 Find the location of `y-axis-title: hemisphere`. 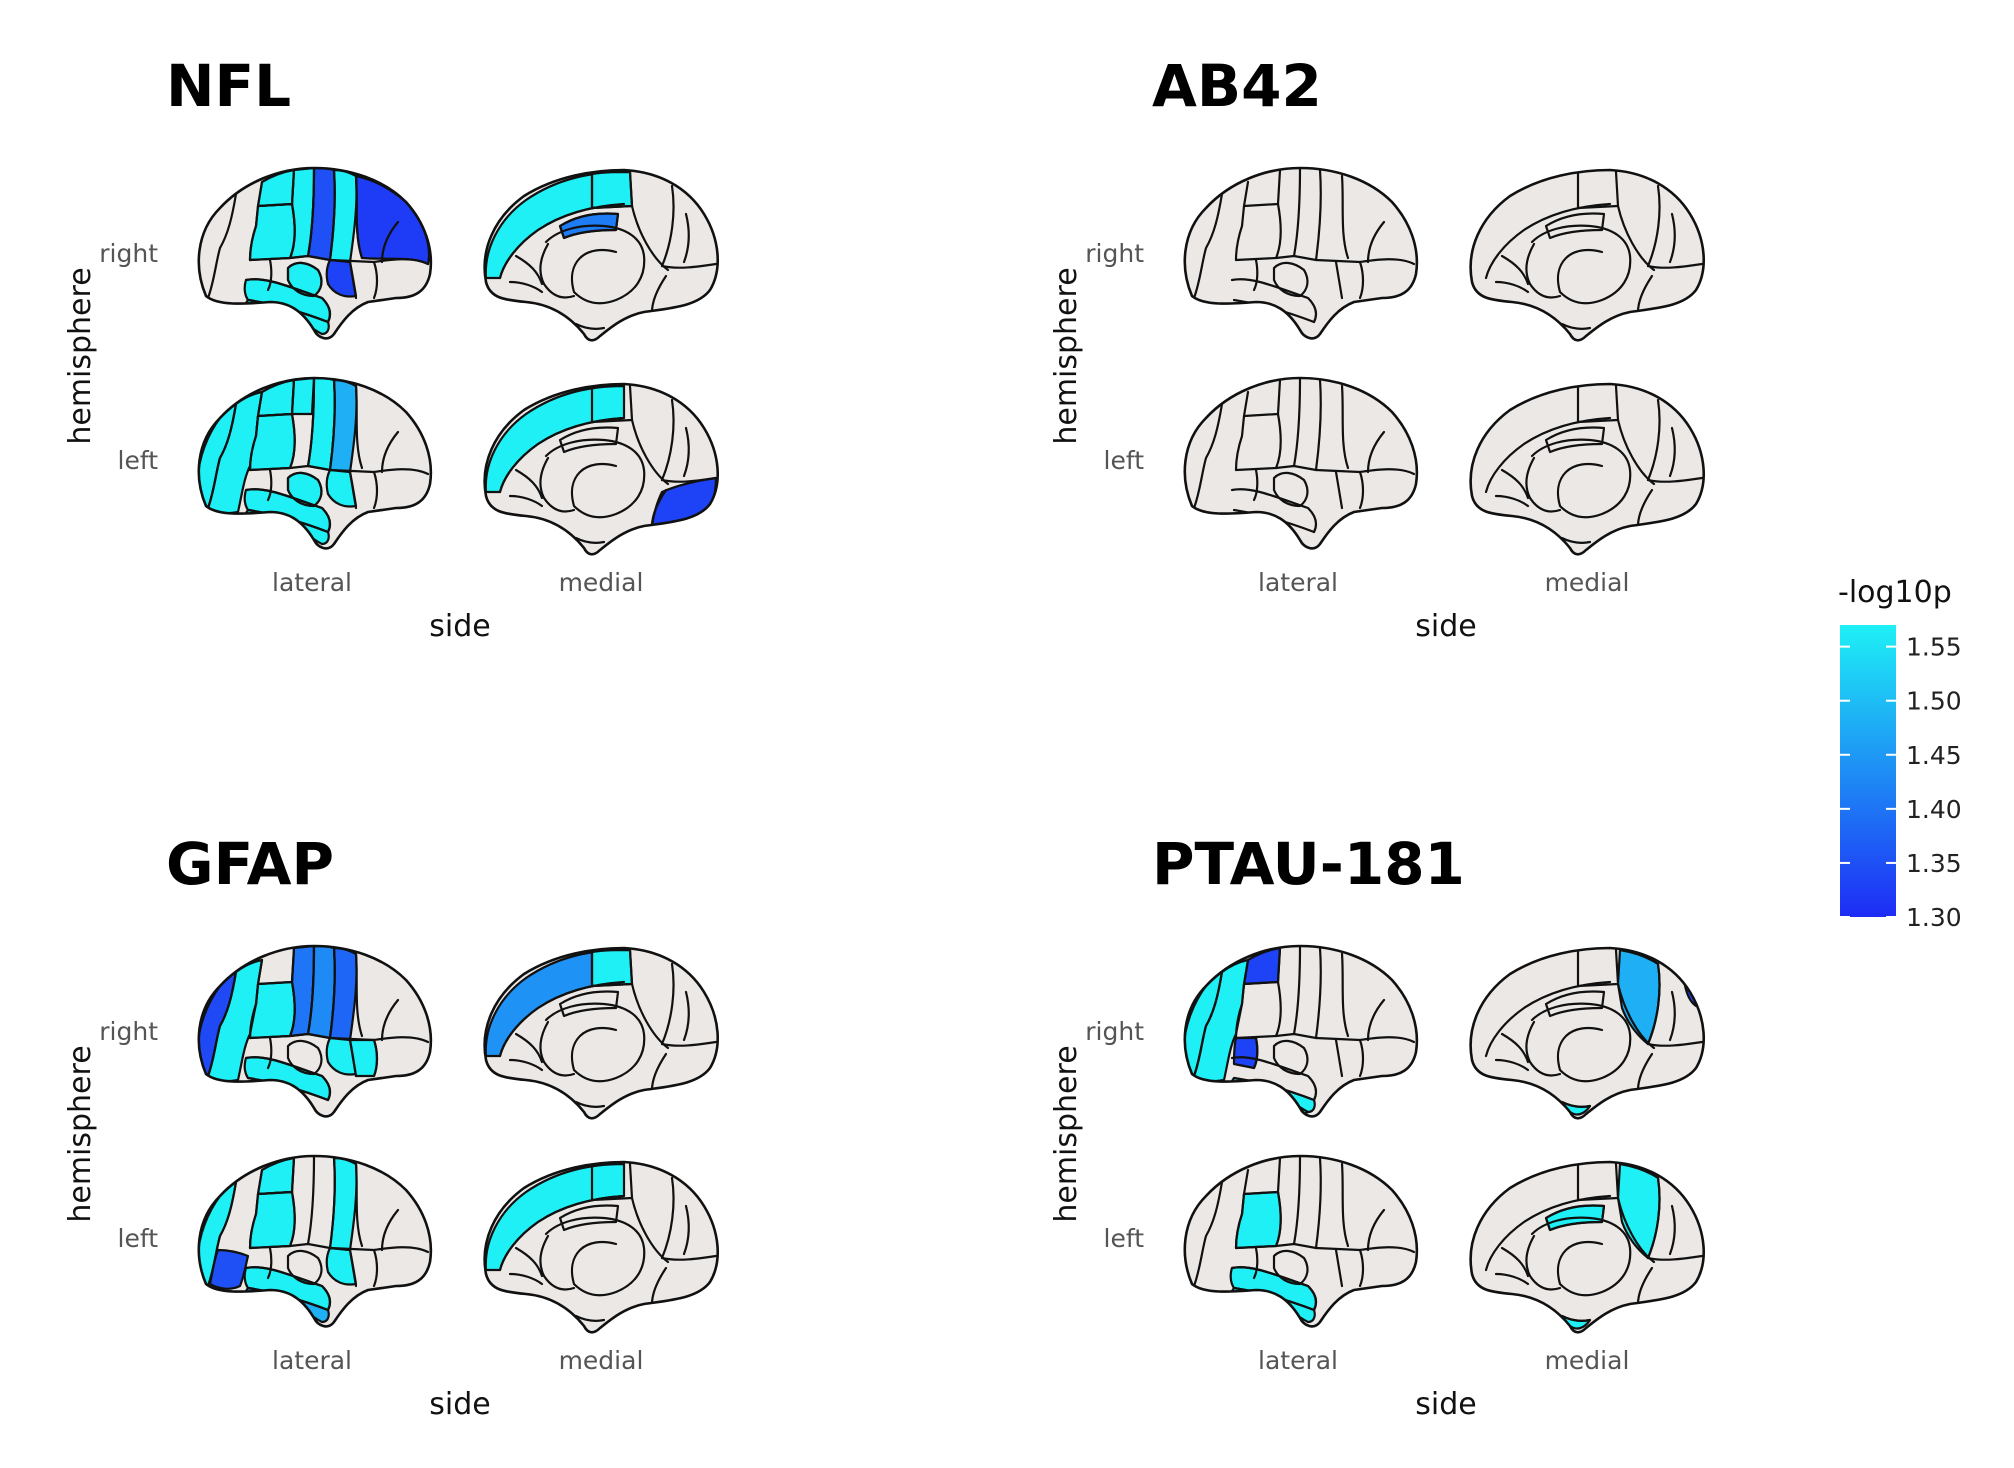

y-axis-title: hemisphere is located at coordinates (1066, 355).